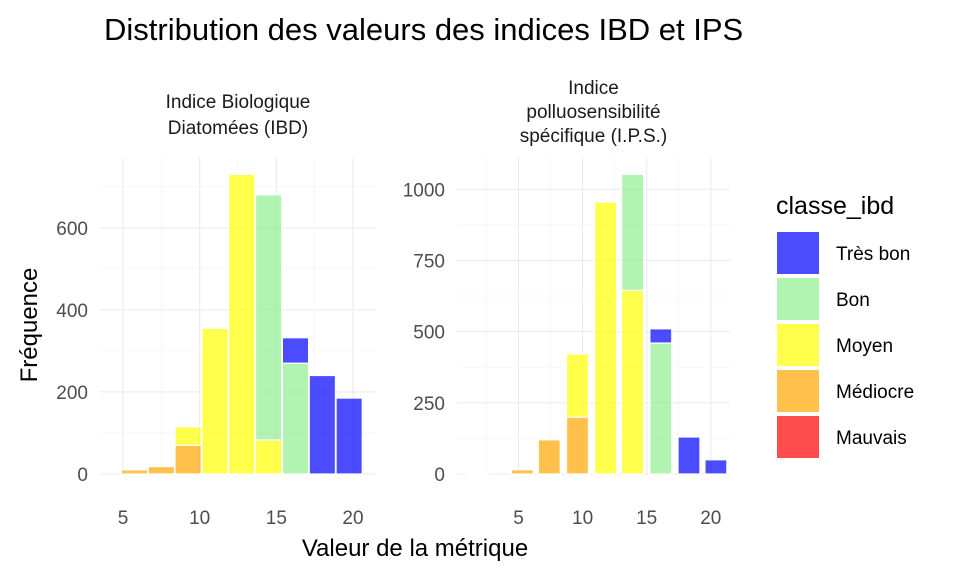 Image resolution: width=960 pixels, height=576 pixels. I want to click on legend-label: Bon, so click(853, 300).